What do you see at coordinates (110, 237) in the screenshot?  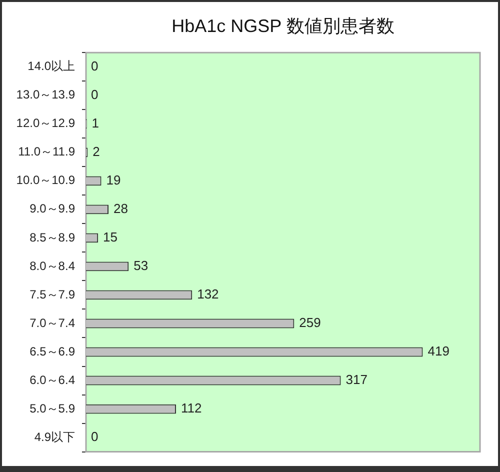 I see `data-label: 15` at bounding box center [110, 237].